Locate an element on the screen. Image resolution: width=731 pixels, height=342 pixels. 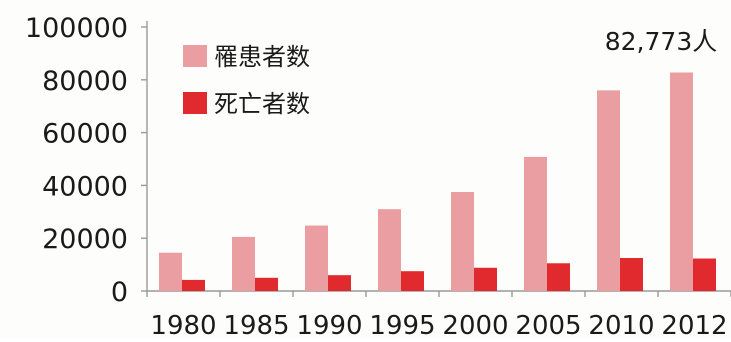
x-tick-label: 2012 is located at coordinates (694, 324).